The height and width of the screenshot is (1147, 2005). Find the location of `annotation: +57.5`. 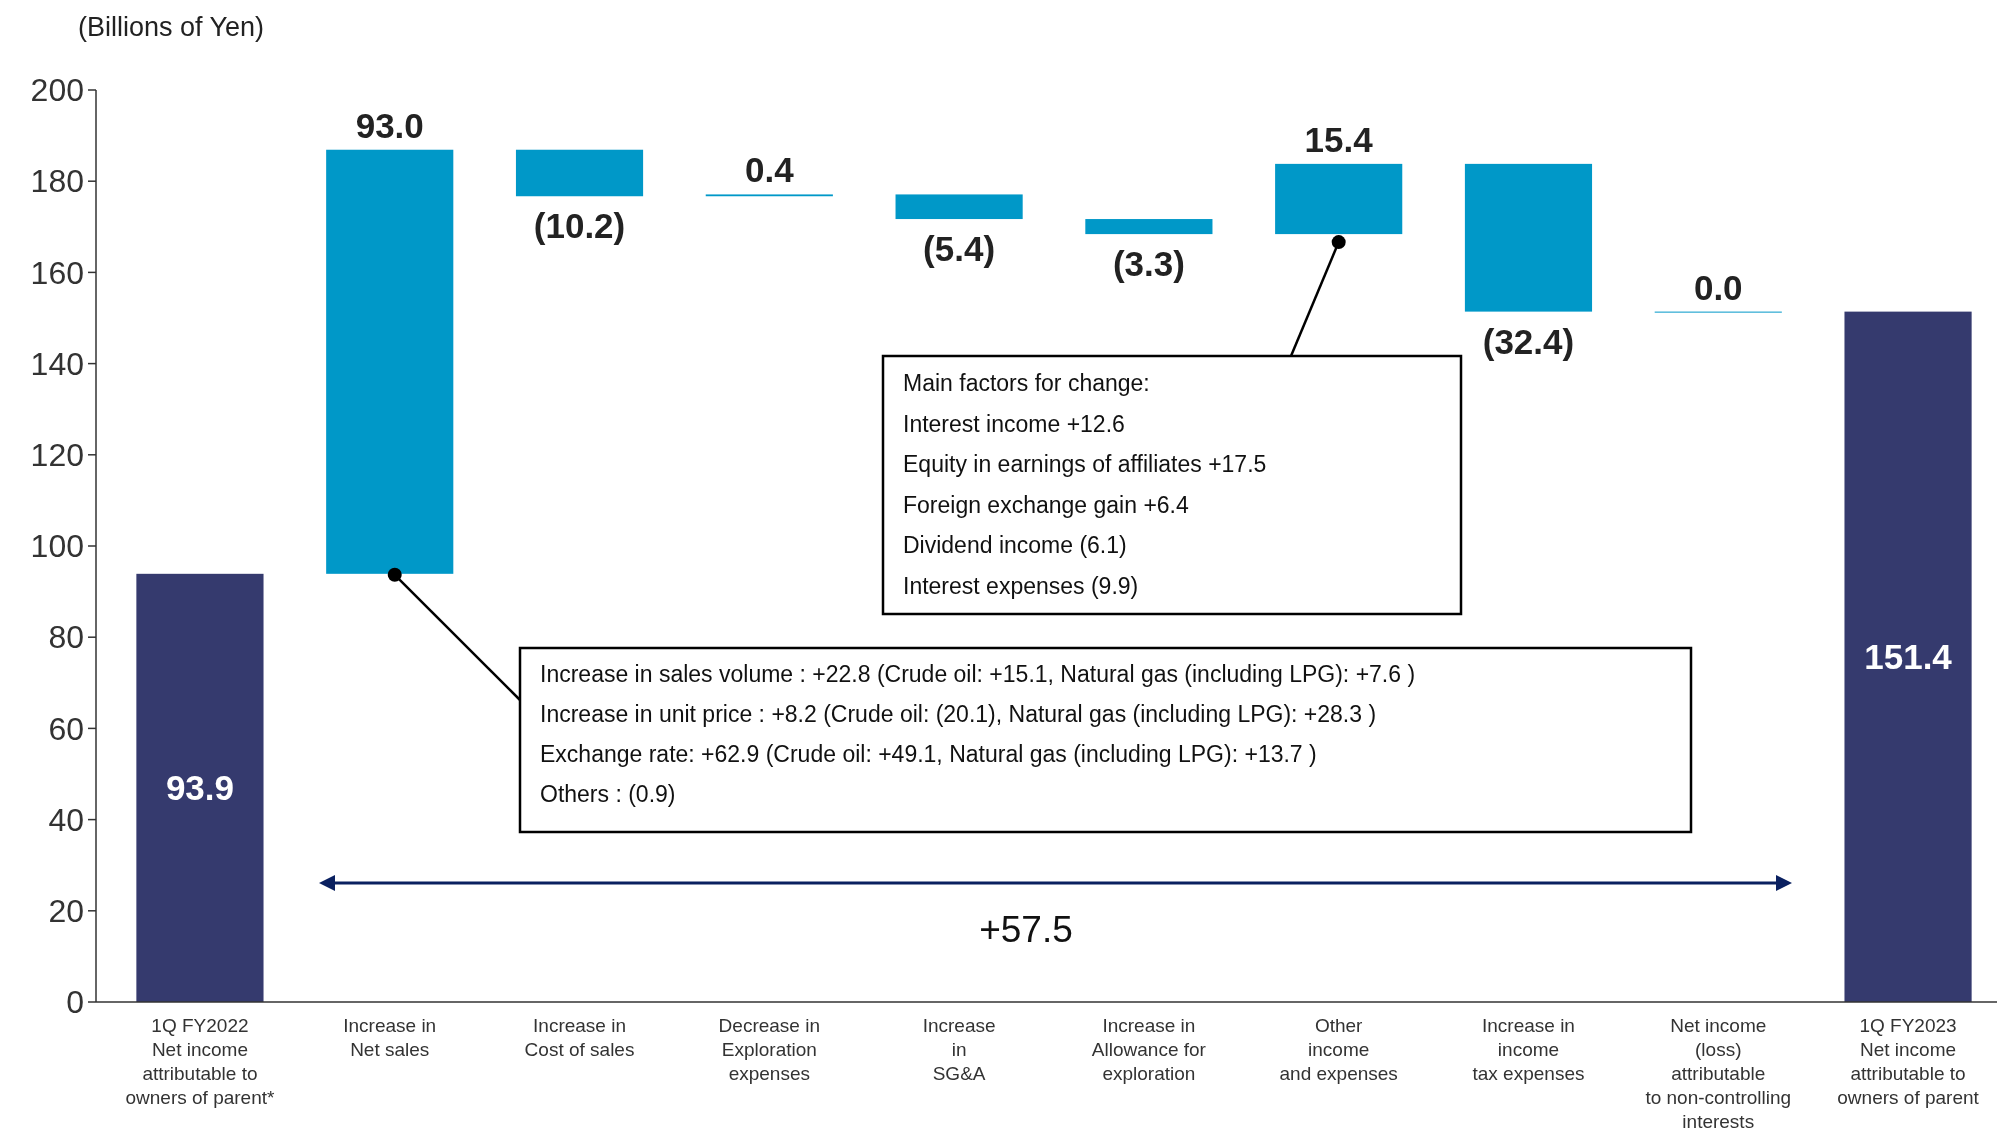

annotation: +57.5 is located at coordinates (1026, 929).